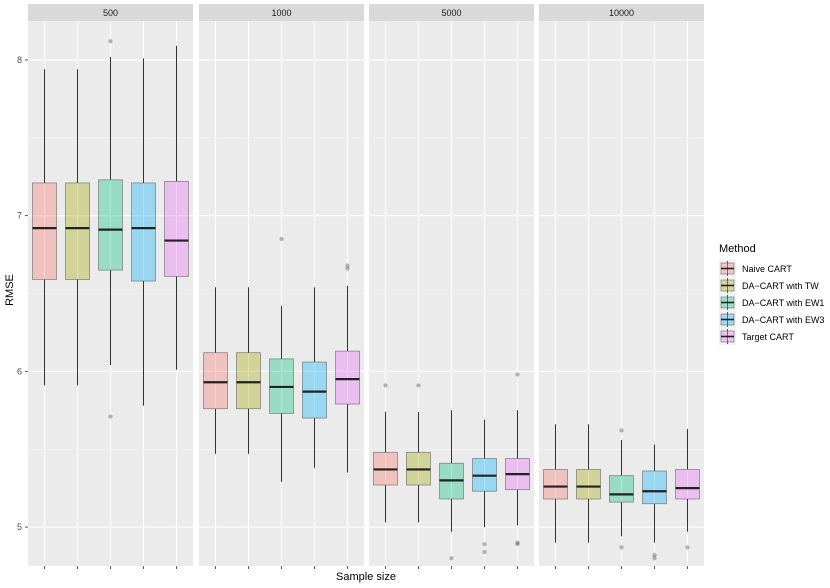  I want to click on facet-strip-label: 500, so click(110, 13).